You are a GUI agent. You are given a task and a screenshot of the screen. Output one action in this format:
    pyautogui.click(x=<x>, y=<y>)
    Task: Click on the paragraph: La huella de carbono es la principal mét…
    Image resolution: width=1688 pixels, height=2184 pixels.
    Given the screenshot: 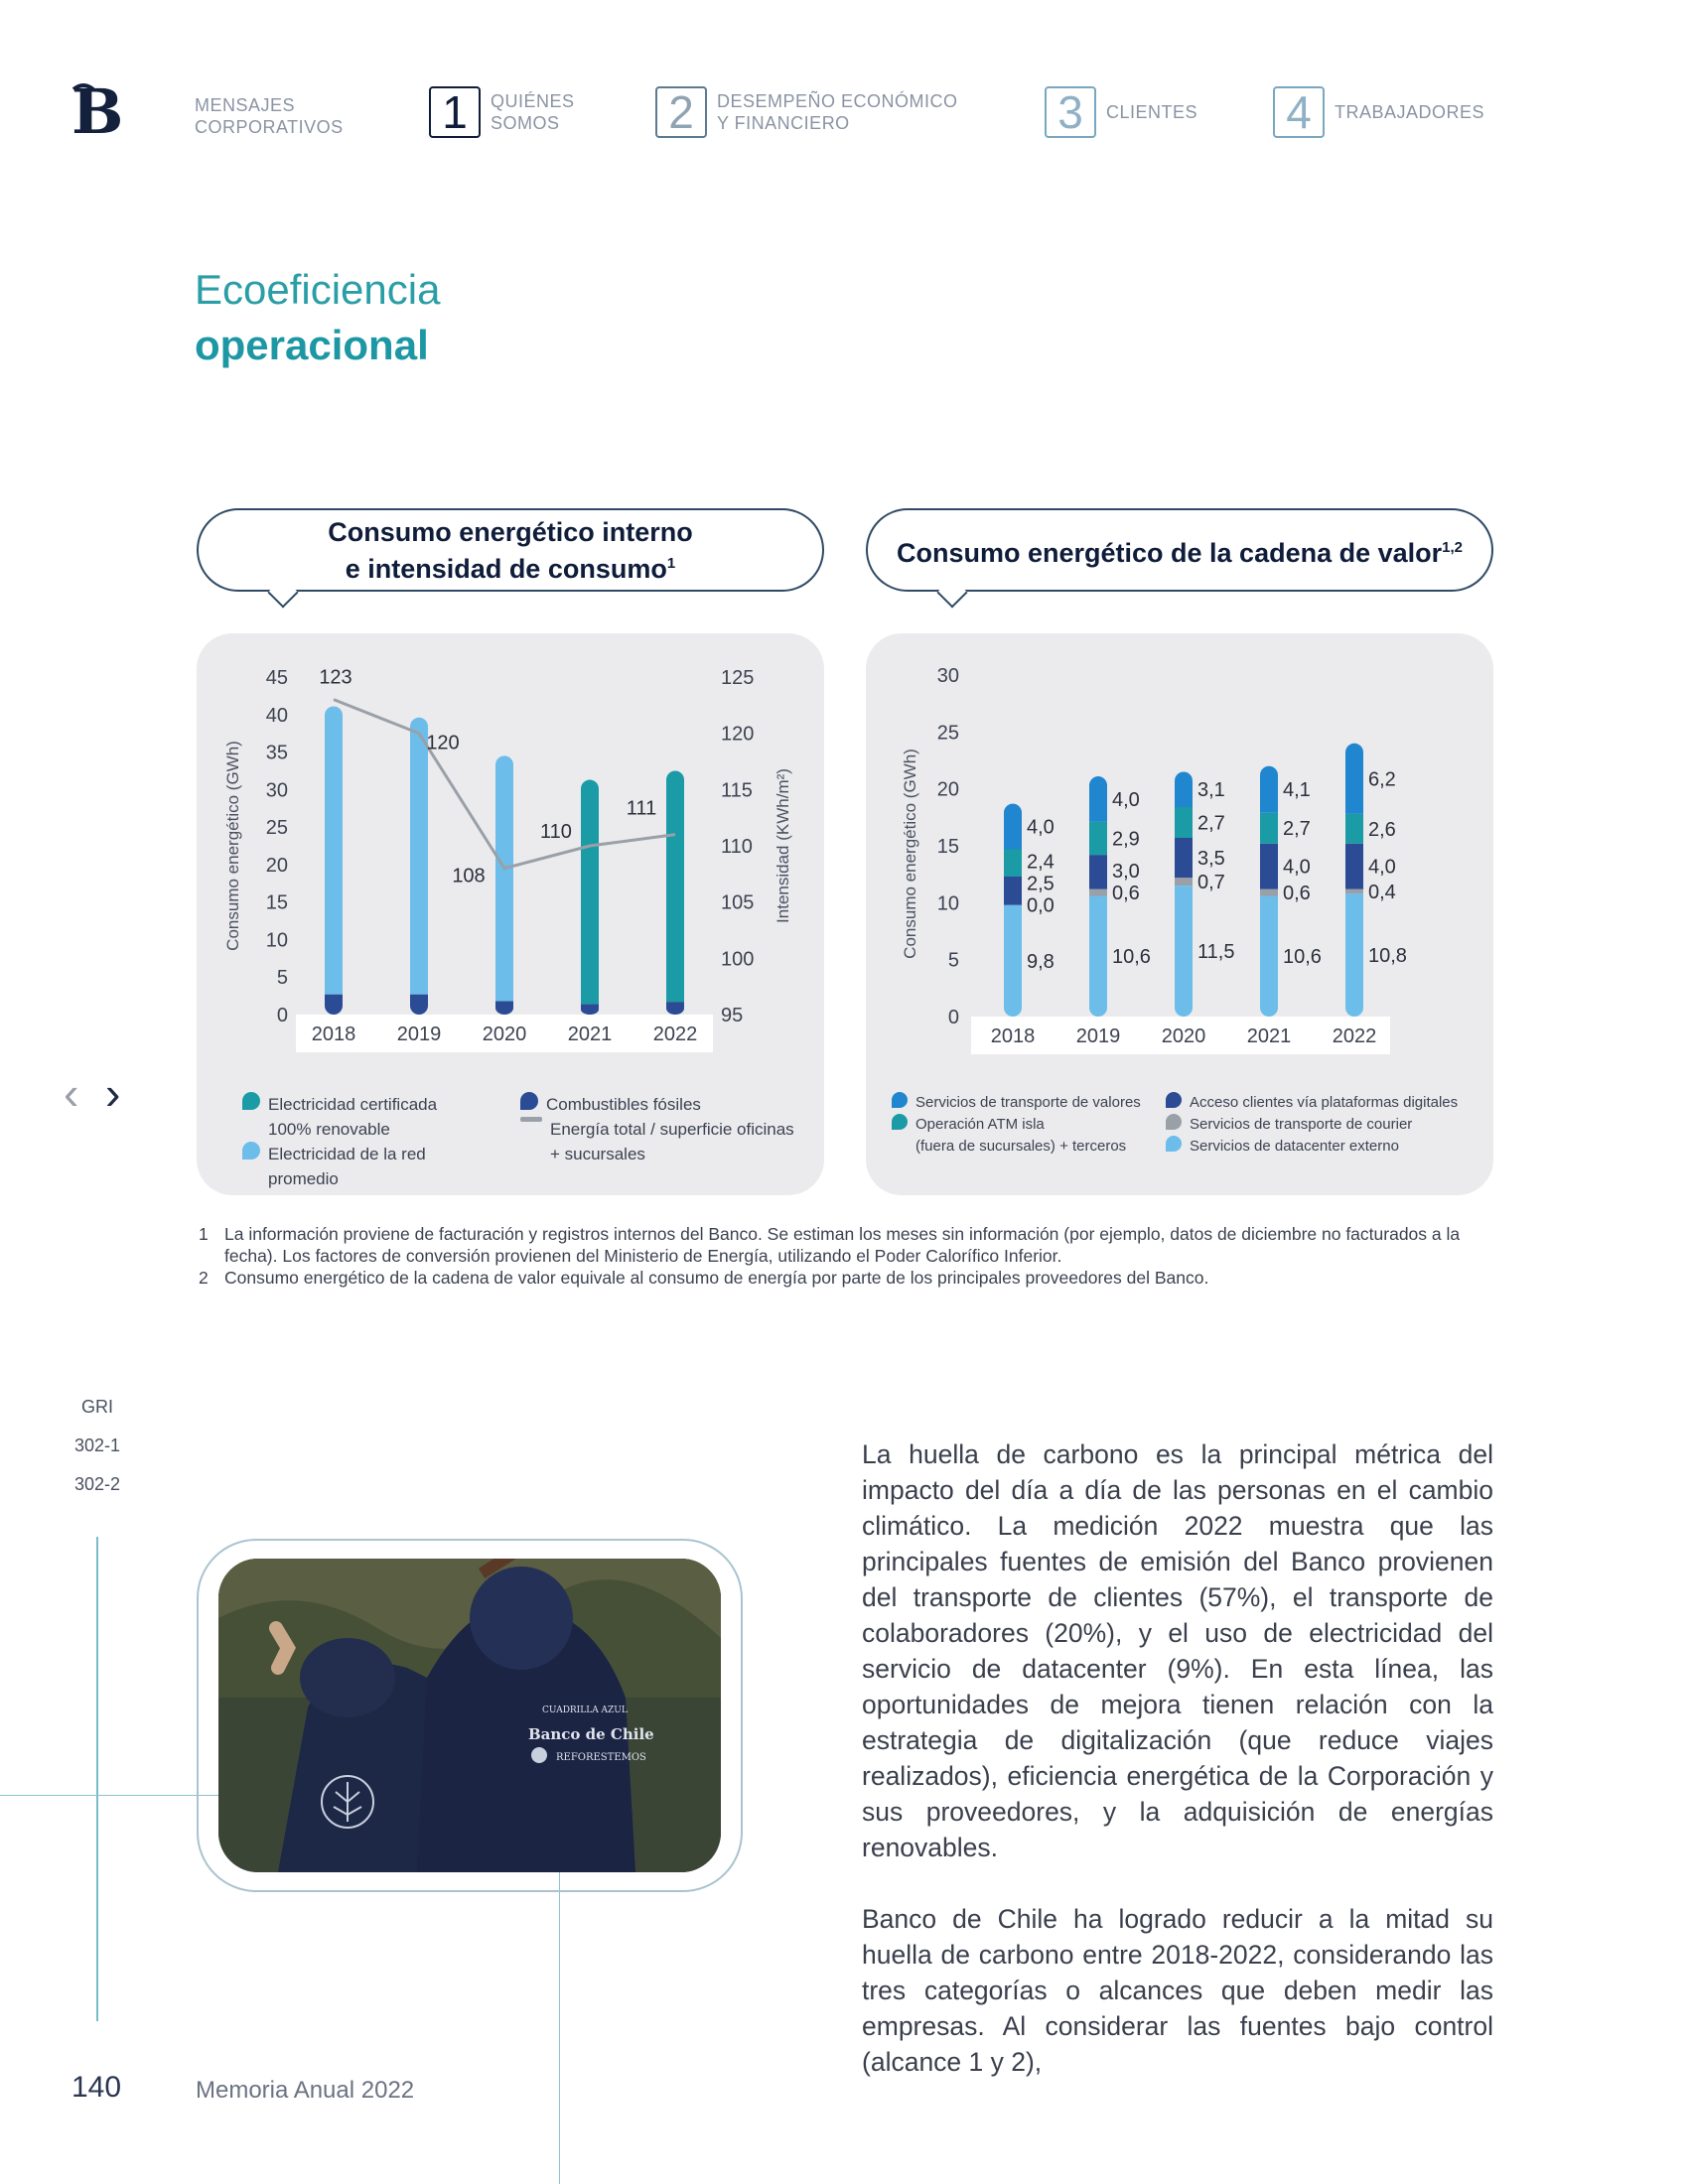 What is the action you would take?
    pyautogui.click(x=1177, y=1650)
    